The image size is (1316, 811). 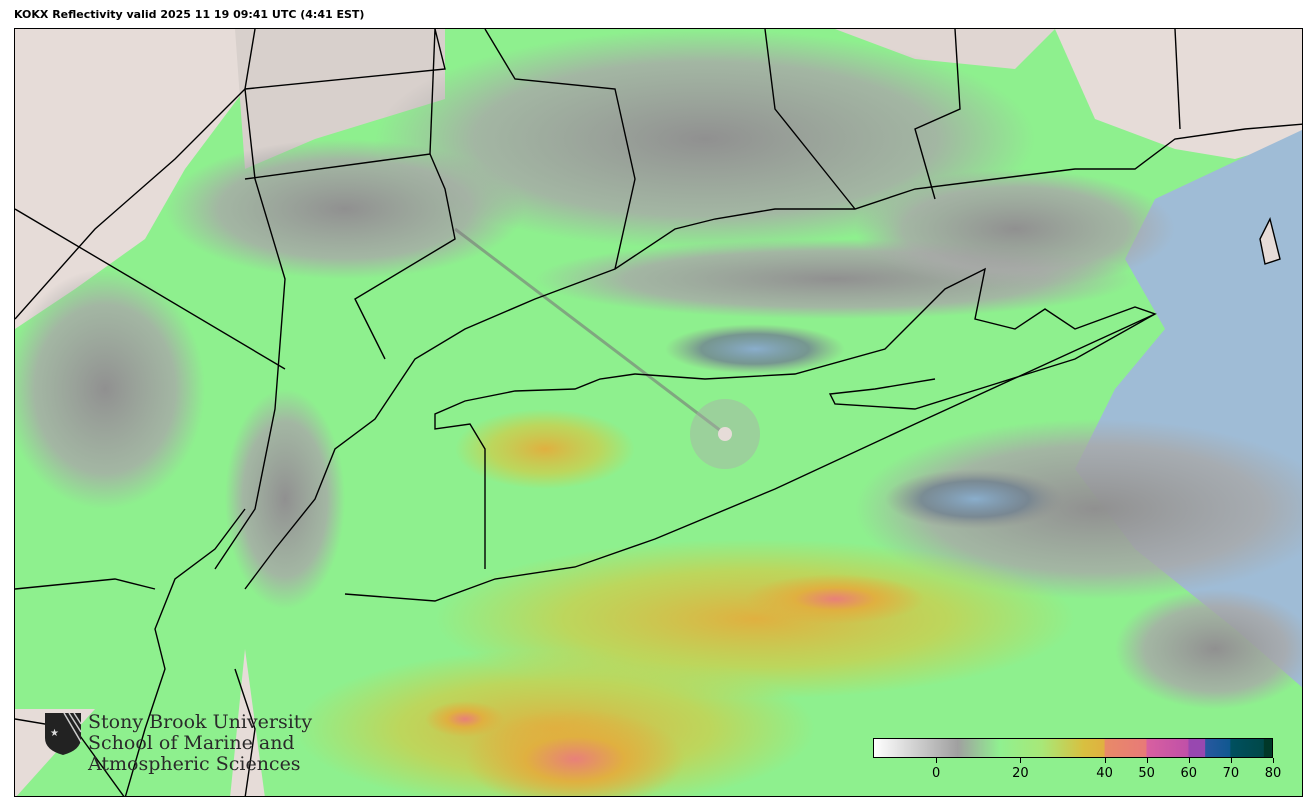 I want to click on logo-line-1: Stony Brook University, so click(x=200, y=722).